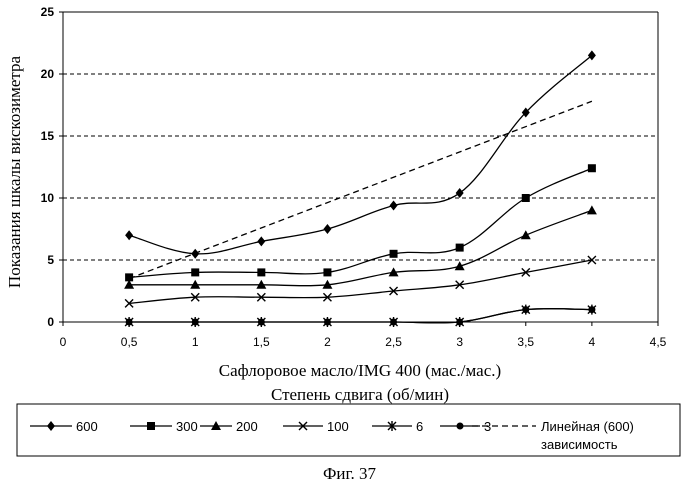 This screenshot has width=699, height=489. I want to click on x-tick-label: 4, so click(592, 342).